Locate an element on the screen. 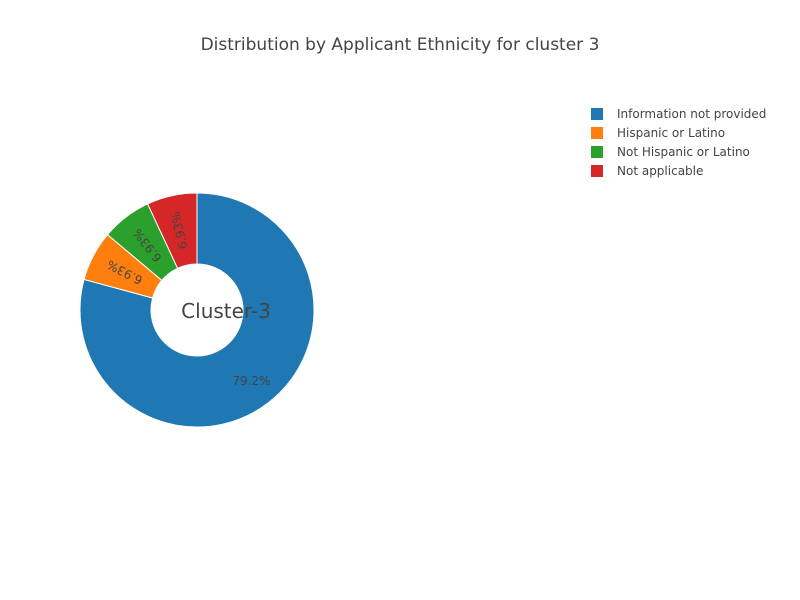 The width and height of the screenshot is (800, 600). legend-item-2: Not Hispanic or Latino is located at coordinates (670, 152).